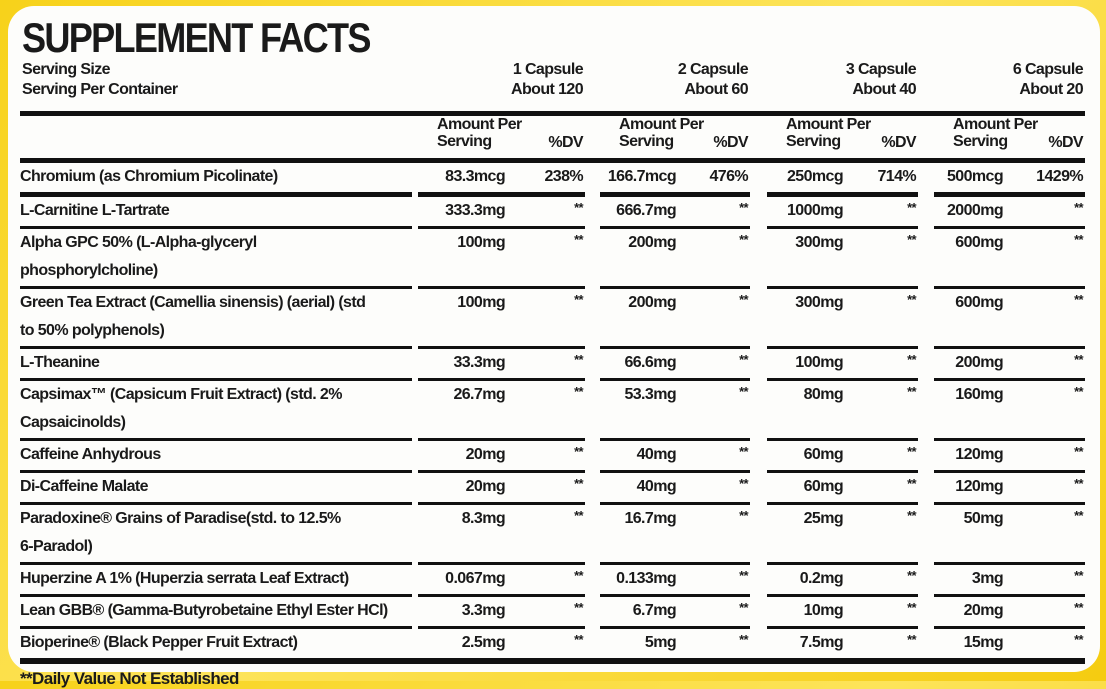  I want to click on servings-per-container-value: About 40, so click(884, 89).